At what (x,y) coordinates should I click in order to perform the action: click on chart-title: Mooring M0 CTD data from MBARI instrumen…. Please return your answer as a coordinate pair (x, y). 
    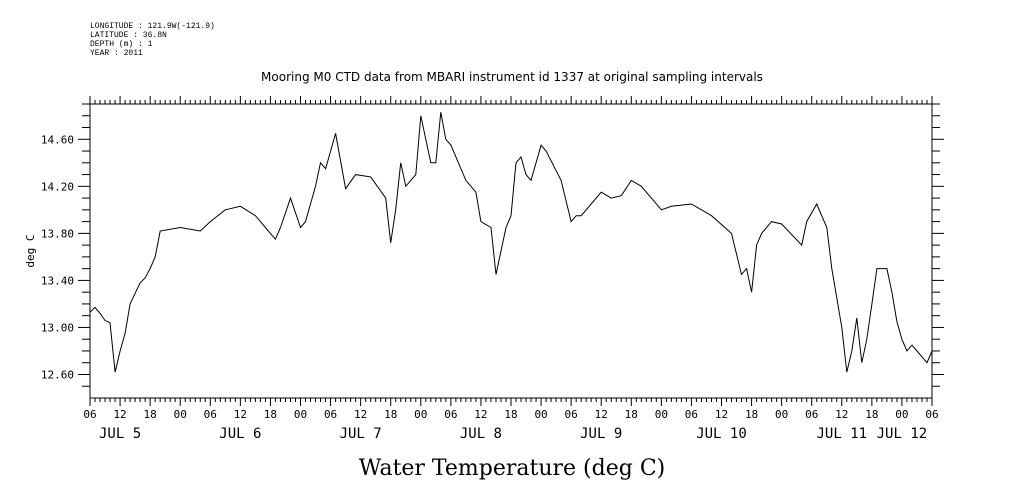
    Looking at the image, I should click on (512, 77).